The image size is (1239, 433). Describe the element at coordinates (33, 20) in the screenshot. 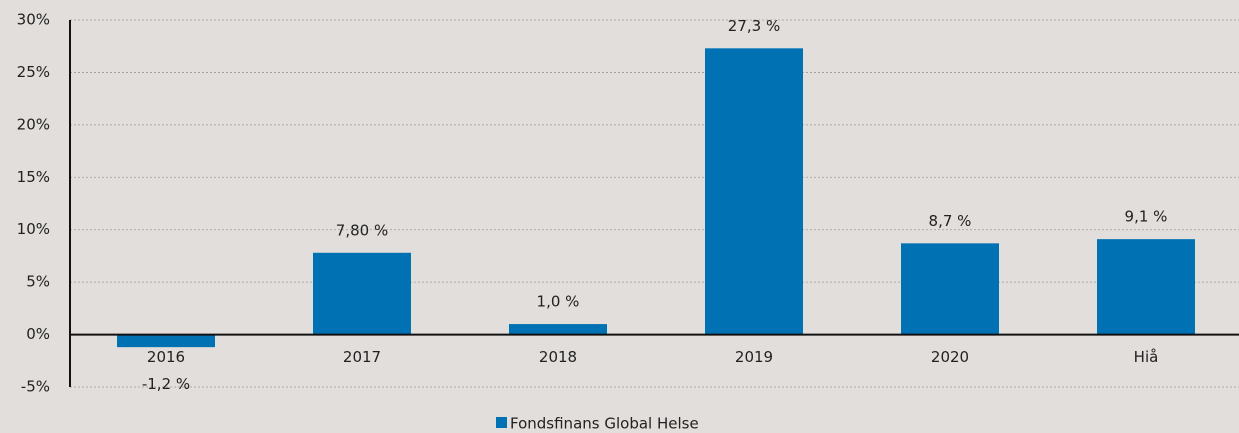

I see `y-tick-label: 30%` at that location.